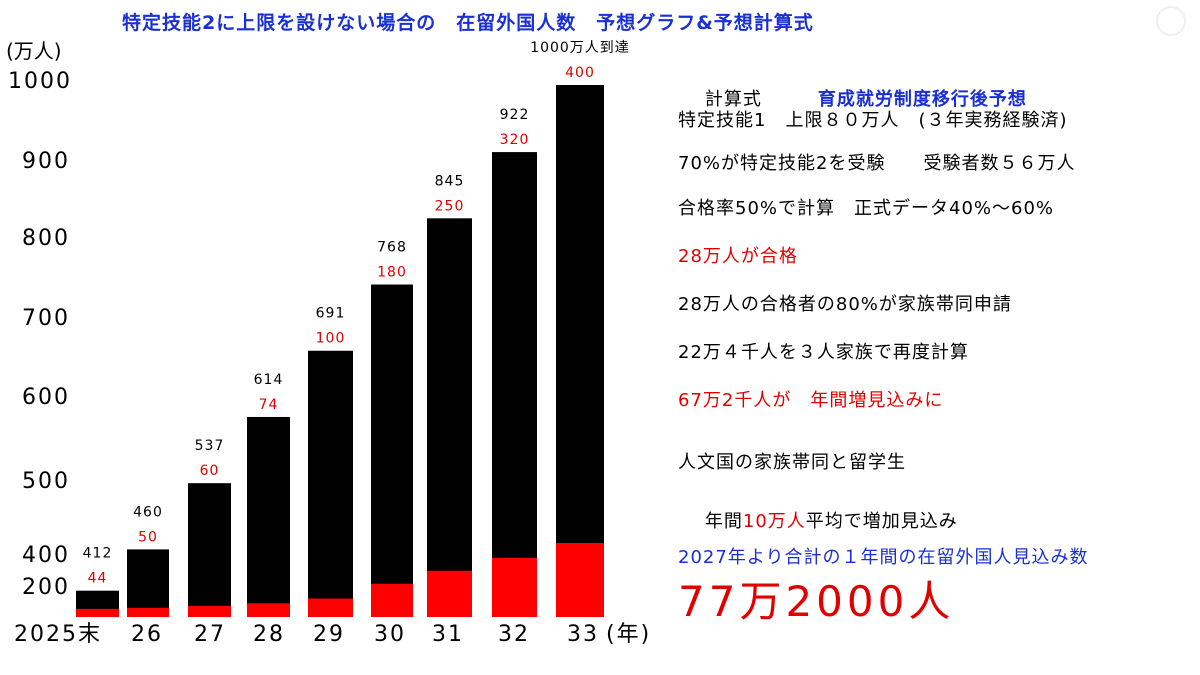 The width and height of the screenshot is (1200, 675). Describe the element at coordinates (40, 81) in the screenshot. I see `y-tick-label: 1000` at that location.